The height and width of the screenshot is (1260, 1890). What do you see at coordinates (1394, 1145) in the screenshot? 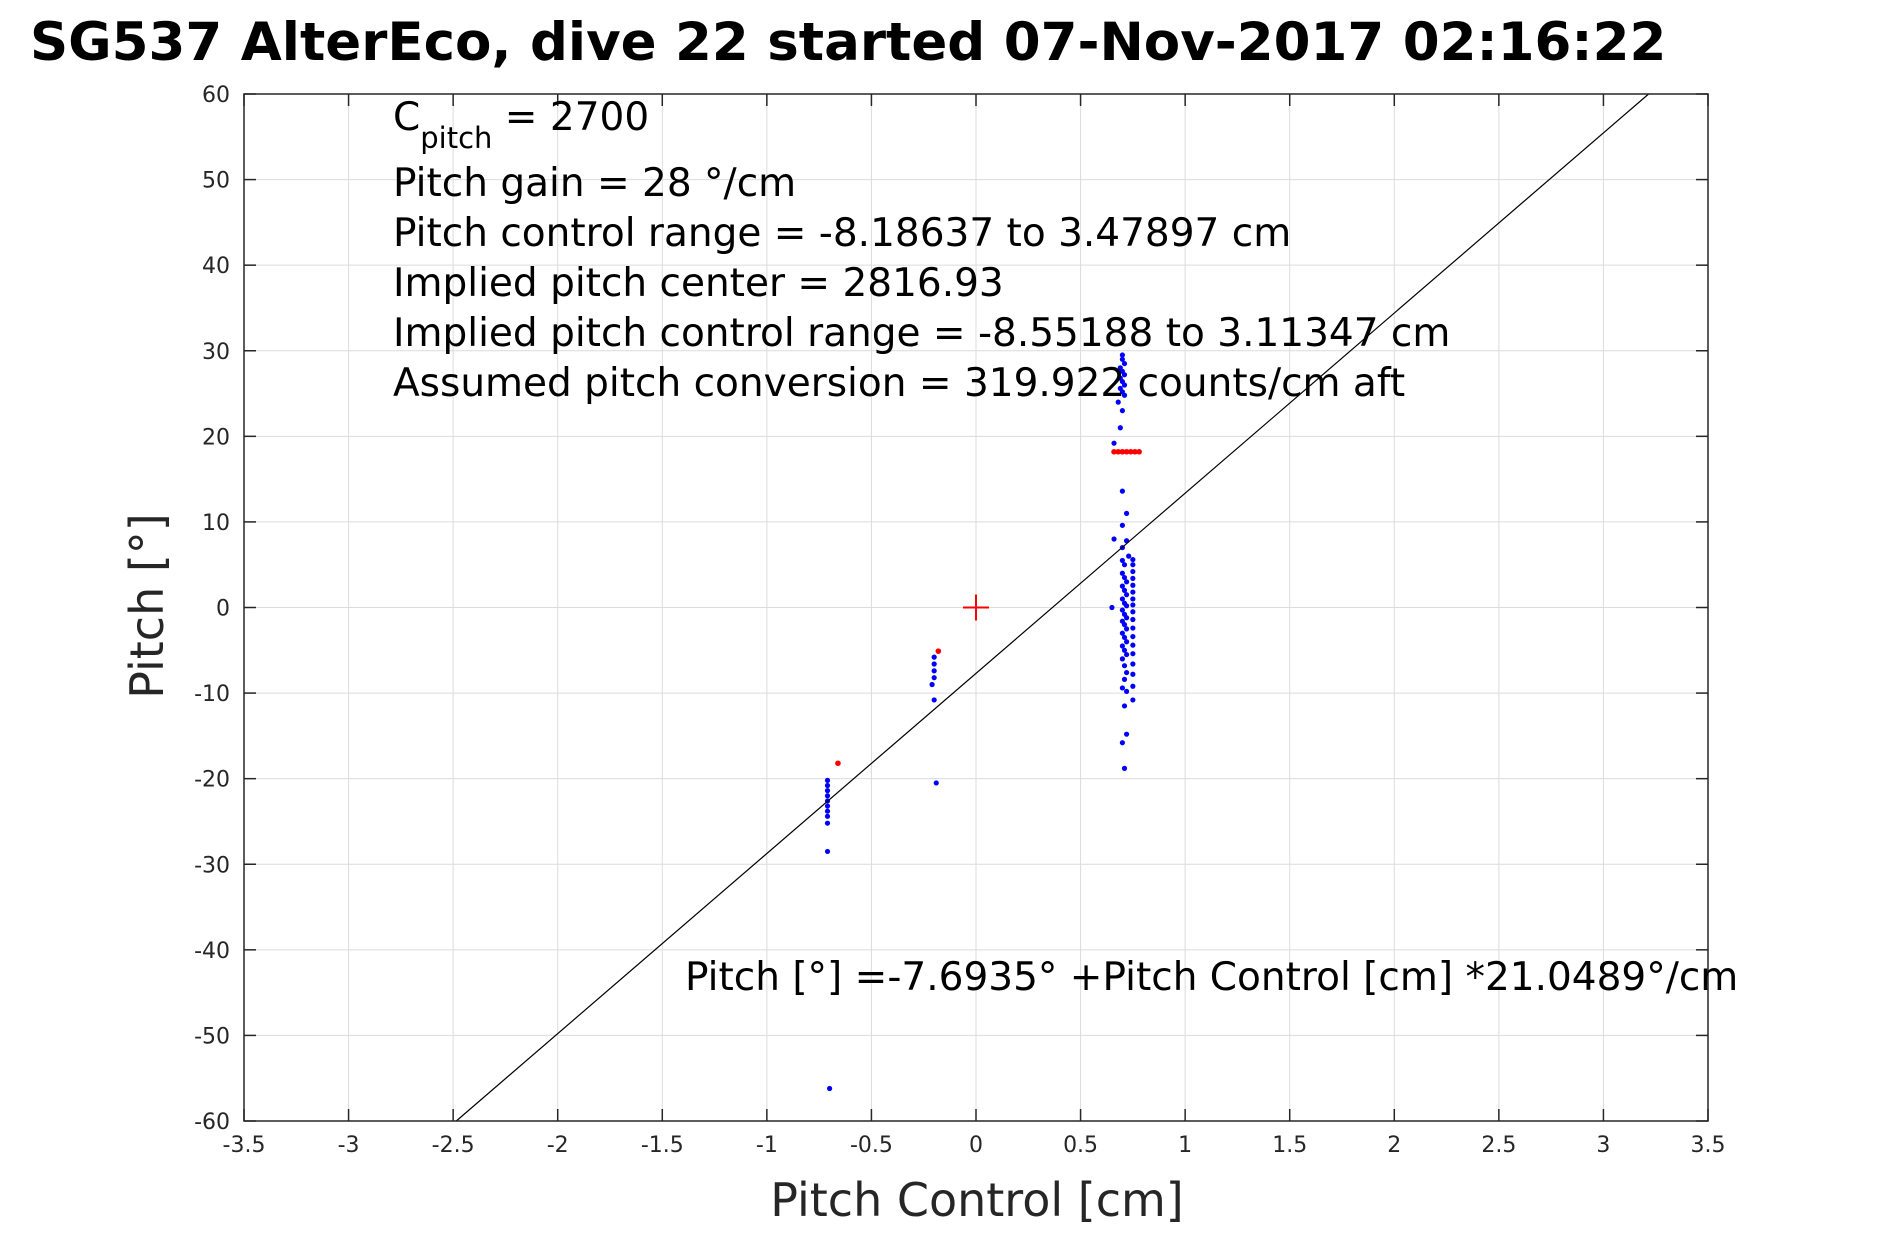
I see `x-tick-label: 2` at bounding box center [1394, 1145].